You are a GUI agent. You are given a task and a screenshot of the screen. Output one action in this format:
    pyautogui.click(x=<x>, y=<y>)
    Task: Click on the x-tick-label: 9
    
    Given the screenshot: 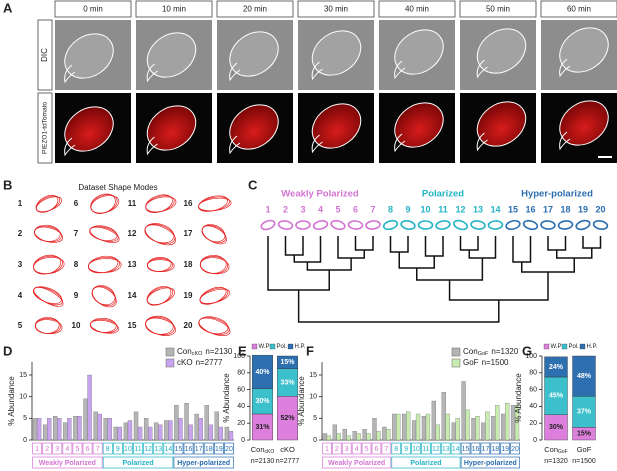 What is the action you would take?
    pyautogui.click(x=118, y=449)
    